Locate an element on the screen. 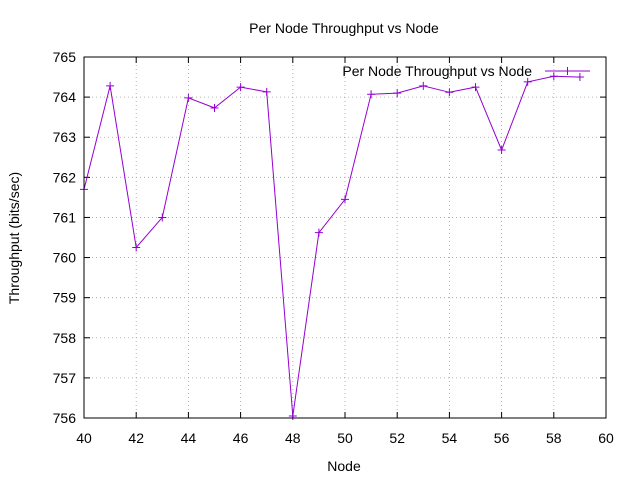  y-tick-label: 763 is located at coordinates (65, 137).